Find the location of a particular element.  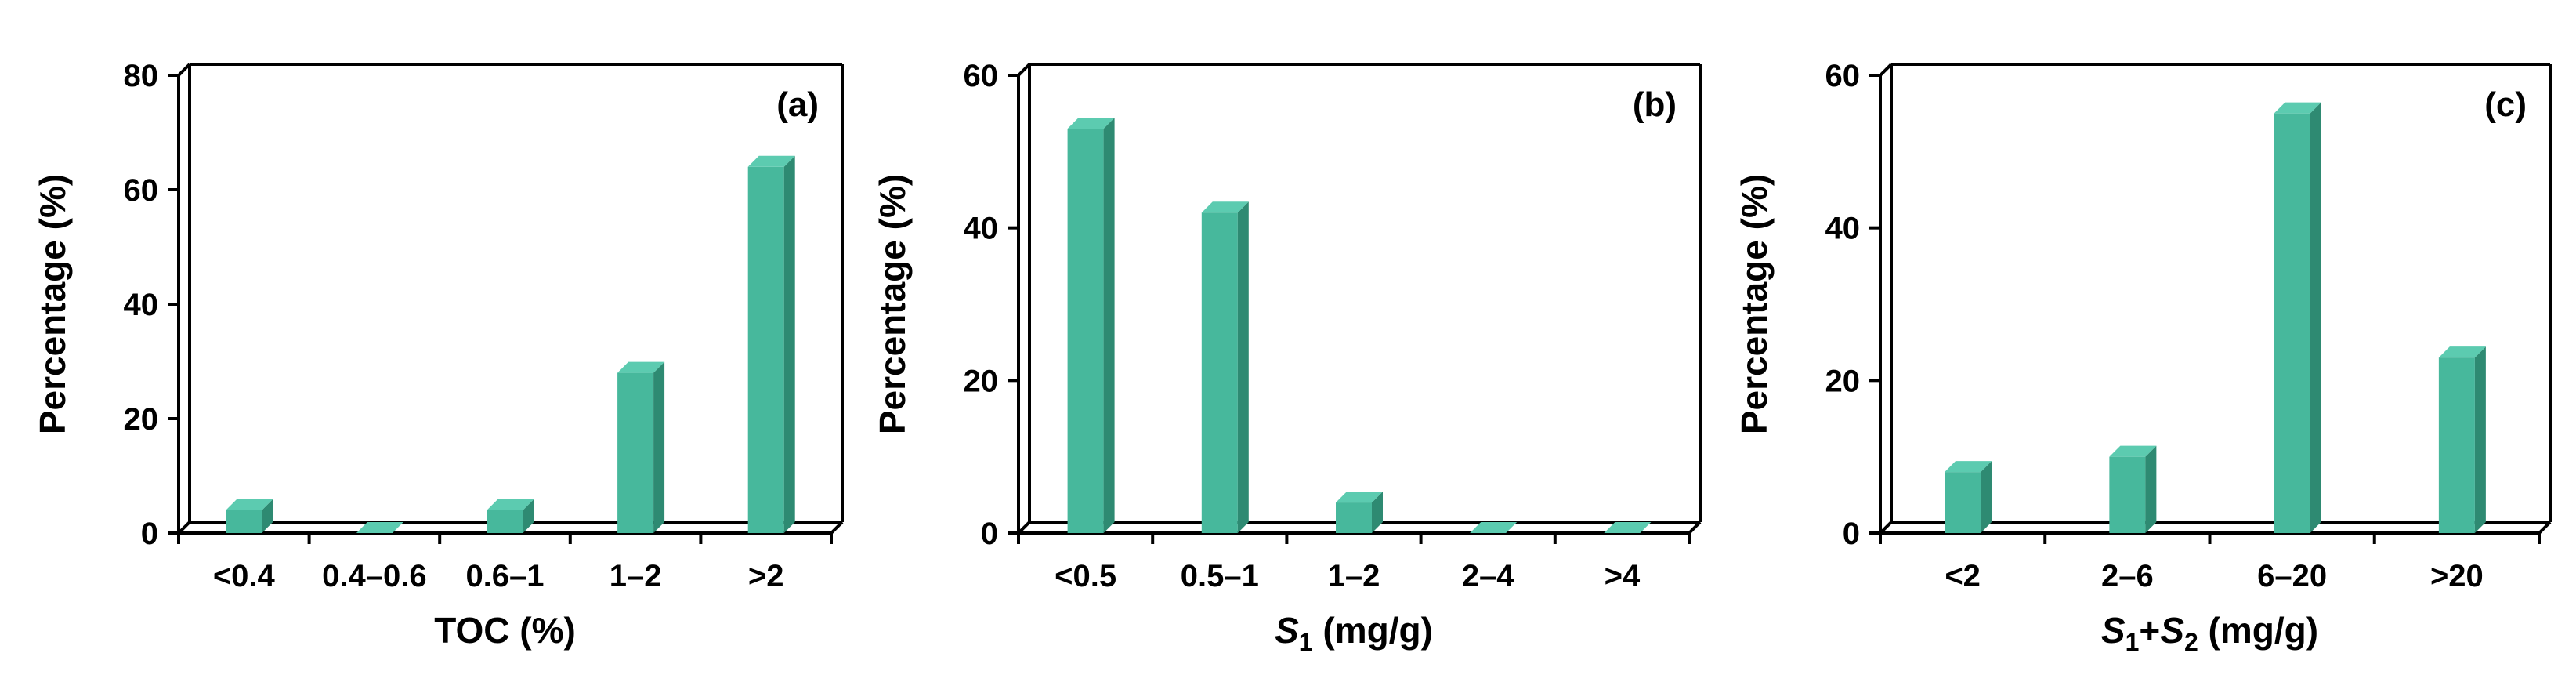

x-axis-title-part: 2 is located at coordinates (2191, 642).